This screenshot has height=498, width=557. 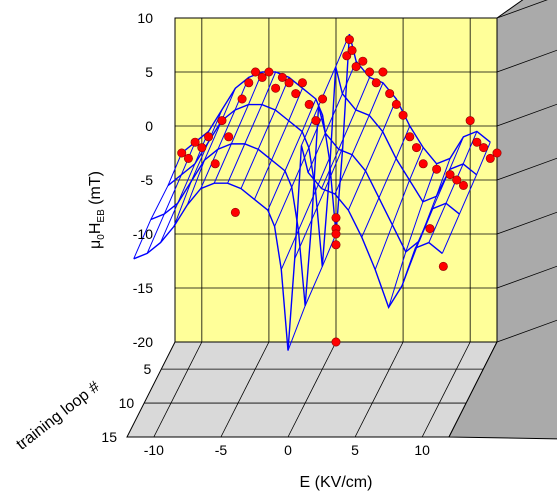 What do you see at coordinates (58, 415) in the screenshot?
I see `z-axis-label: training loop #` at bounding box center [58, 415].